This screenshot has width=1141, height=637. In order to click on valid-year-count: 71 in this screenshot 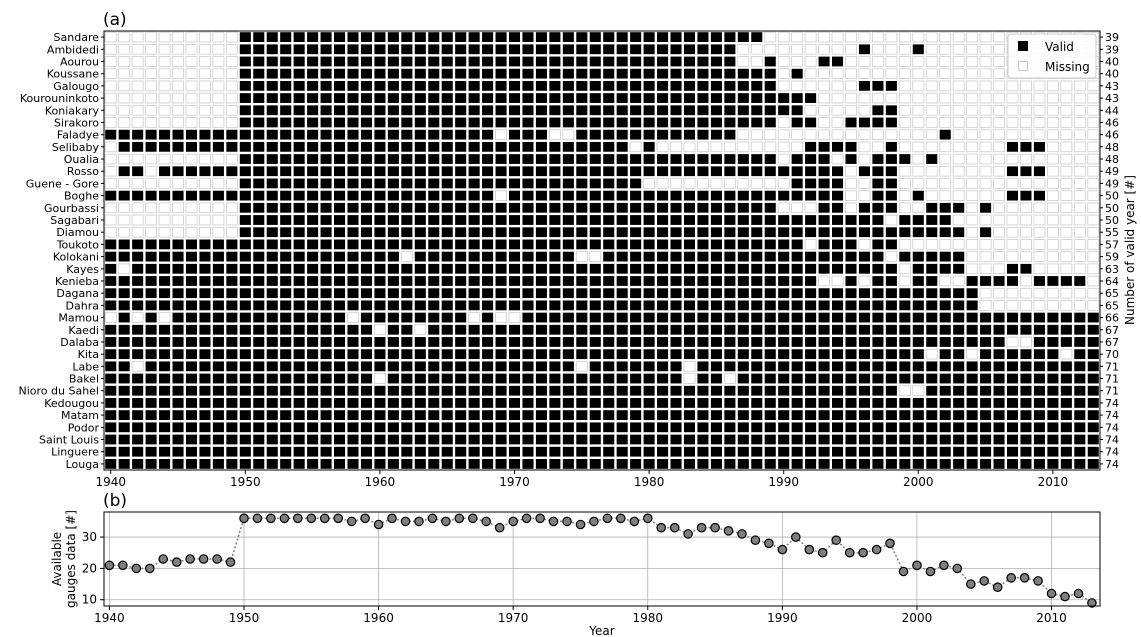, I will do `click(1112, 391)`.